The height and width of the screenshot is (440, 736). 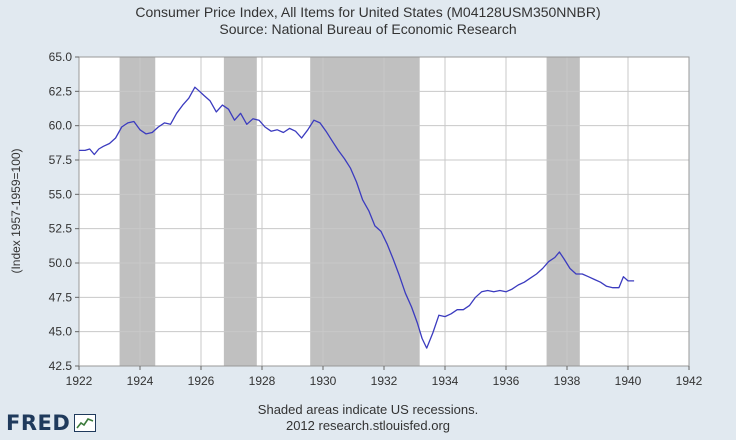 What do you see at coordinates (506, 381) in the screenshot?
I see `x-tick-label: 1936` at bounding box center [506, 381].